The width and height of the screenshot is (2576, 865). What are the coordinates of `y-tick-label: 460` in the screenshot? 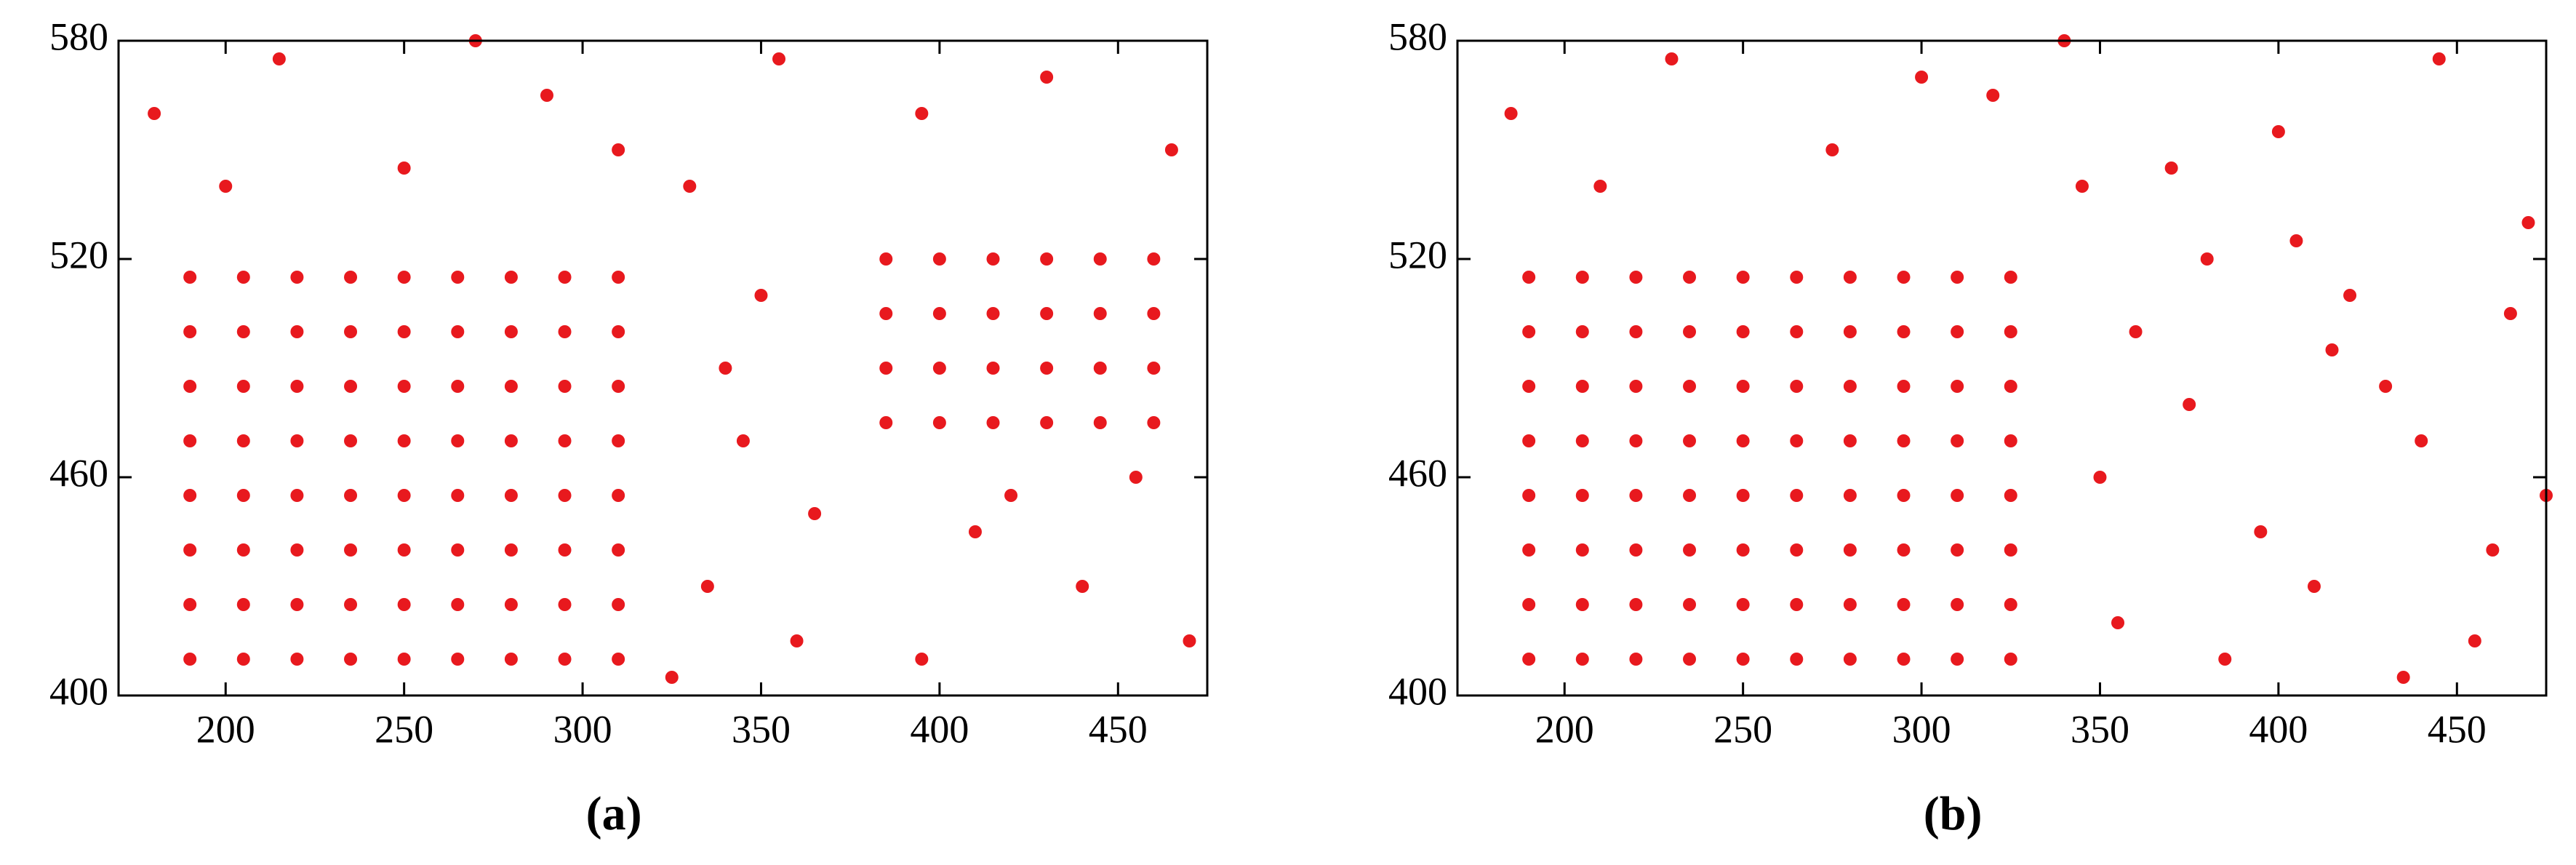 It's located at (78, 473).